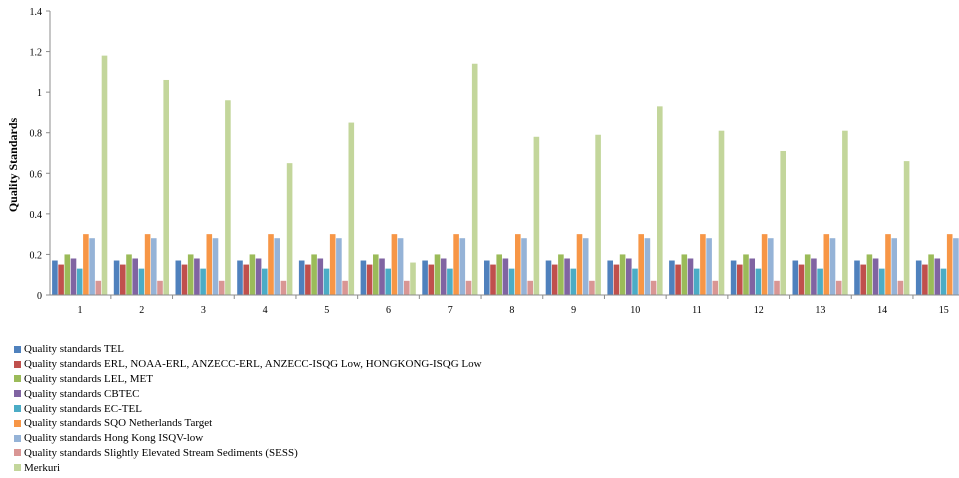  Describe the element at coordinates (326, 310) in the screenshot. I see `x-tick-label: 5` at that location.